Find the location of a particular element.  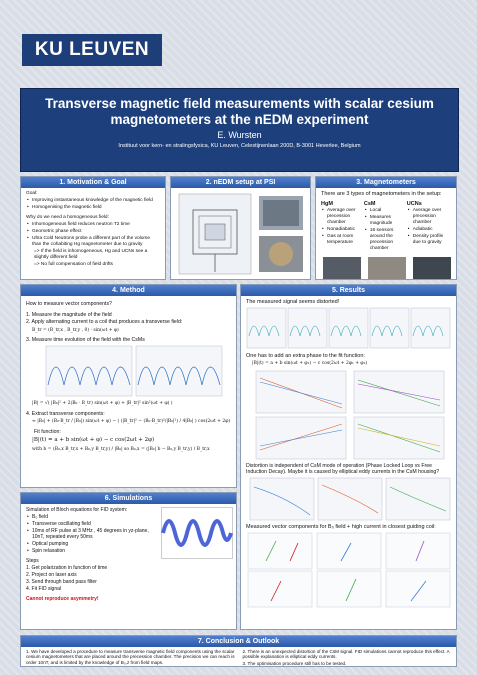

bullet: 16 sensors around the precession chamber is located at coordinates (384, 240).